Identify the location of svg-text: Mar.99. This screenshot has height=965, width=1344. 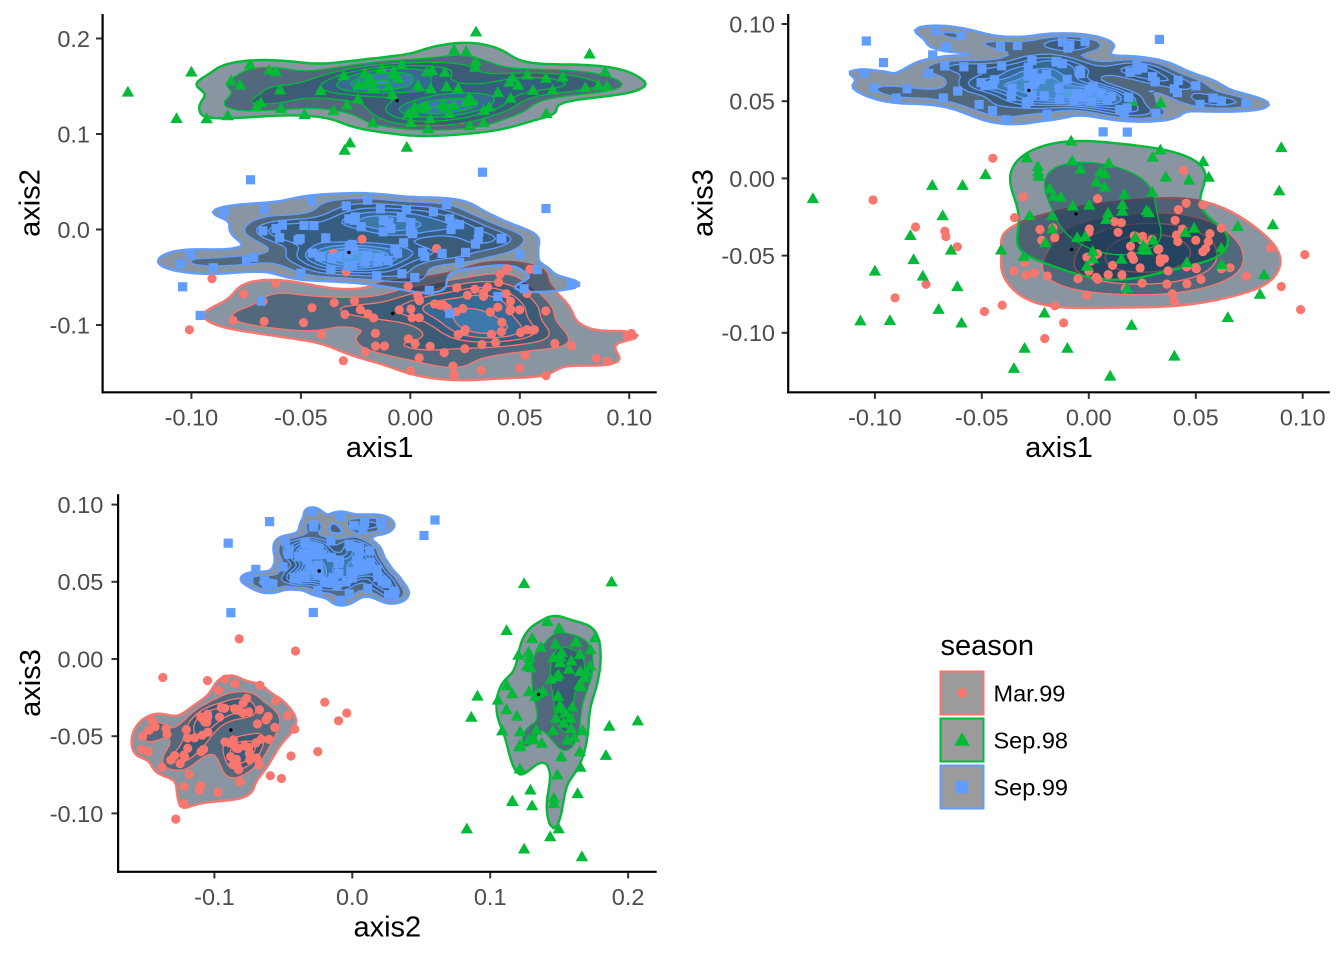
(1030, 693).